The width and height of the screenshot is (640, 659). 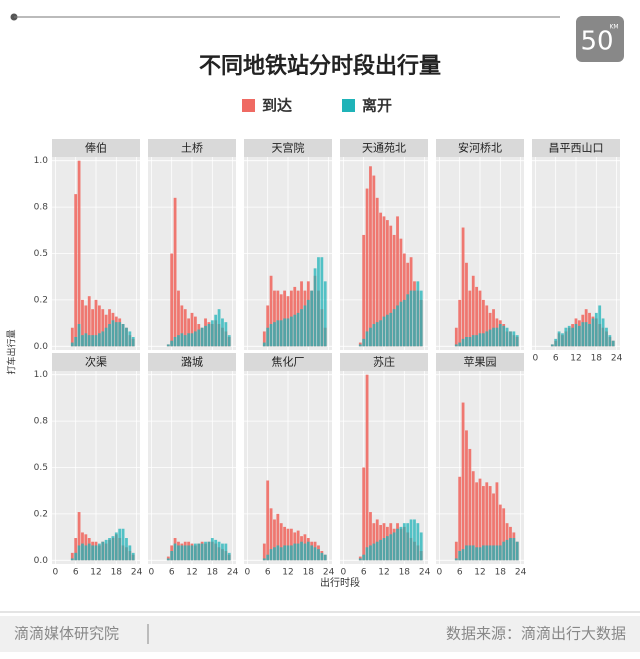 I want to click on y-tick-label: 0.5, so click(x=41, y=254).